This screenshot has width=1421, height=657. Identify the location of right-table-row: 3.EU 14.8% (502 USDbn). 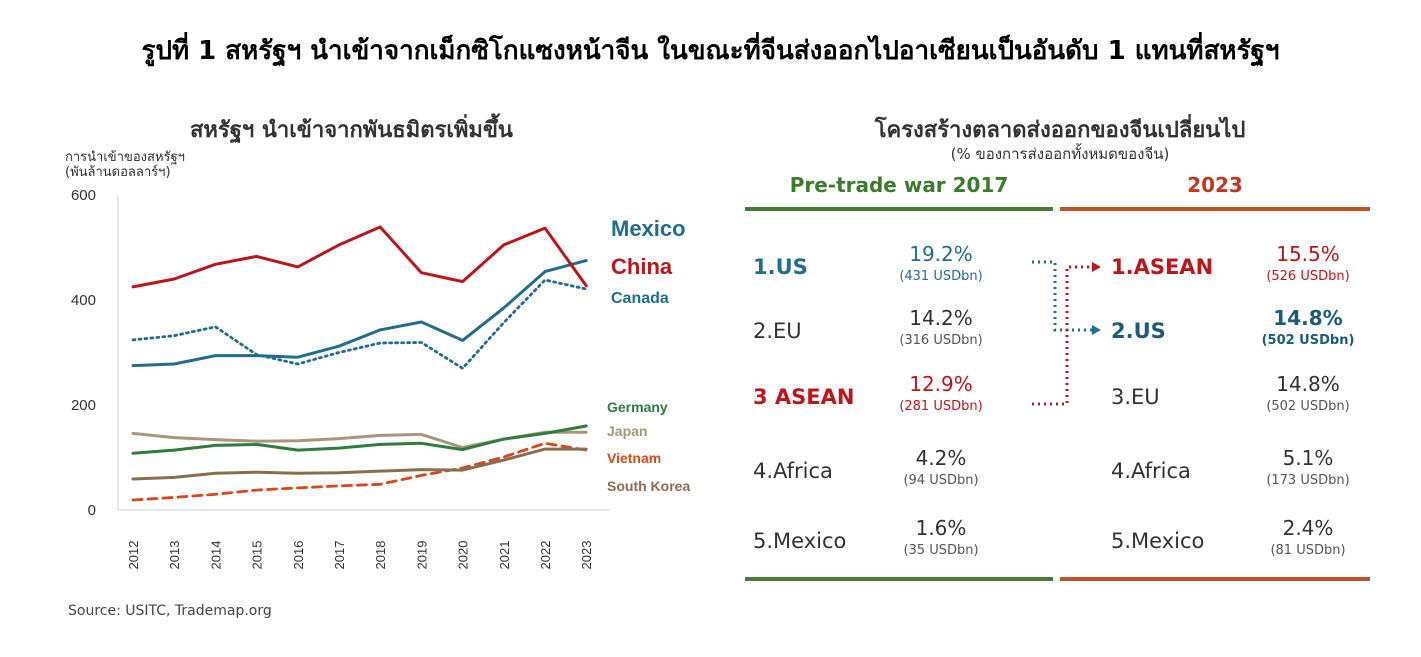
(1241, 397).